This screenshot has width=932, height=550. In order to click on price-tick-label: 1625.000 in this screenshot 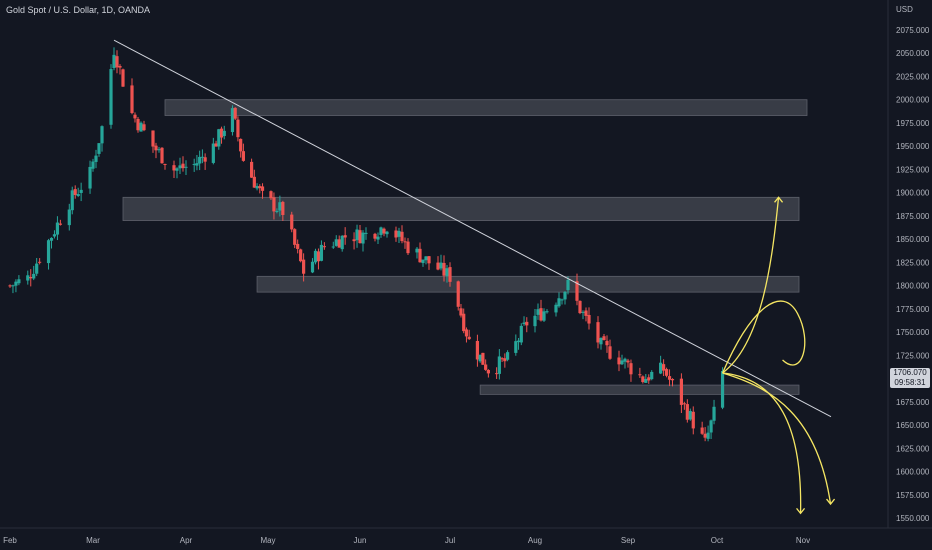, I will do `click(913, 448)`.